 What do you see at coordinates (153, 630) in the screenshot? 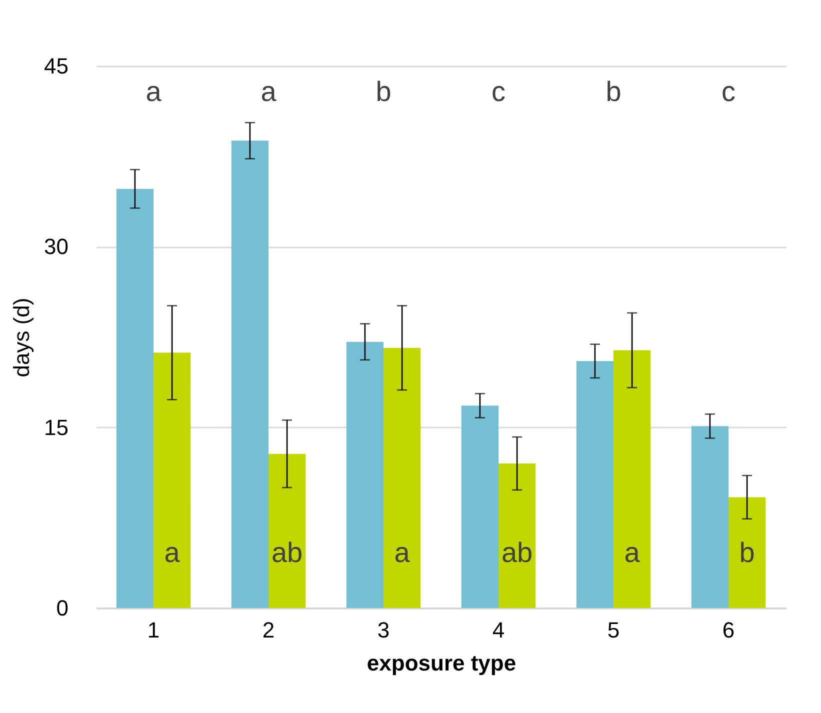
I see `x-tick-label: 1` at bounding box center [153, 630].